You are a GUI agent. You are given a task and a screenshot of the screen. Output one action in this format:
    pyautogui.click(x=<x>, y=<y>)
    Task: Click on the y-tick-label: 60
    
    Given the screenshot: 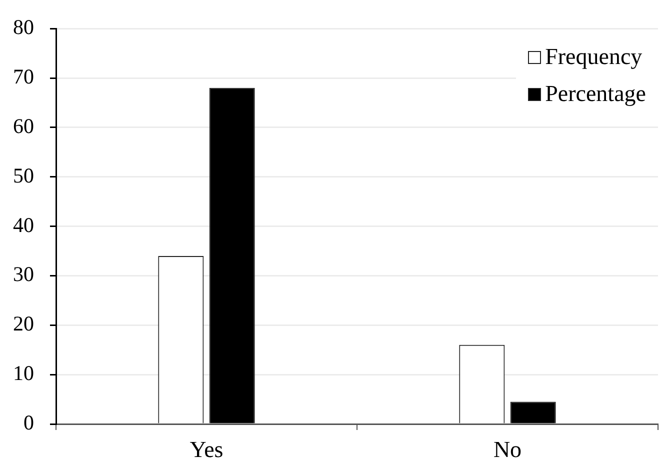 What is the action you would take?
    pyautogui.click(x=23, y=126)
    